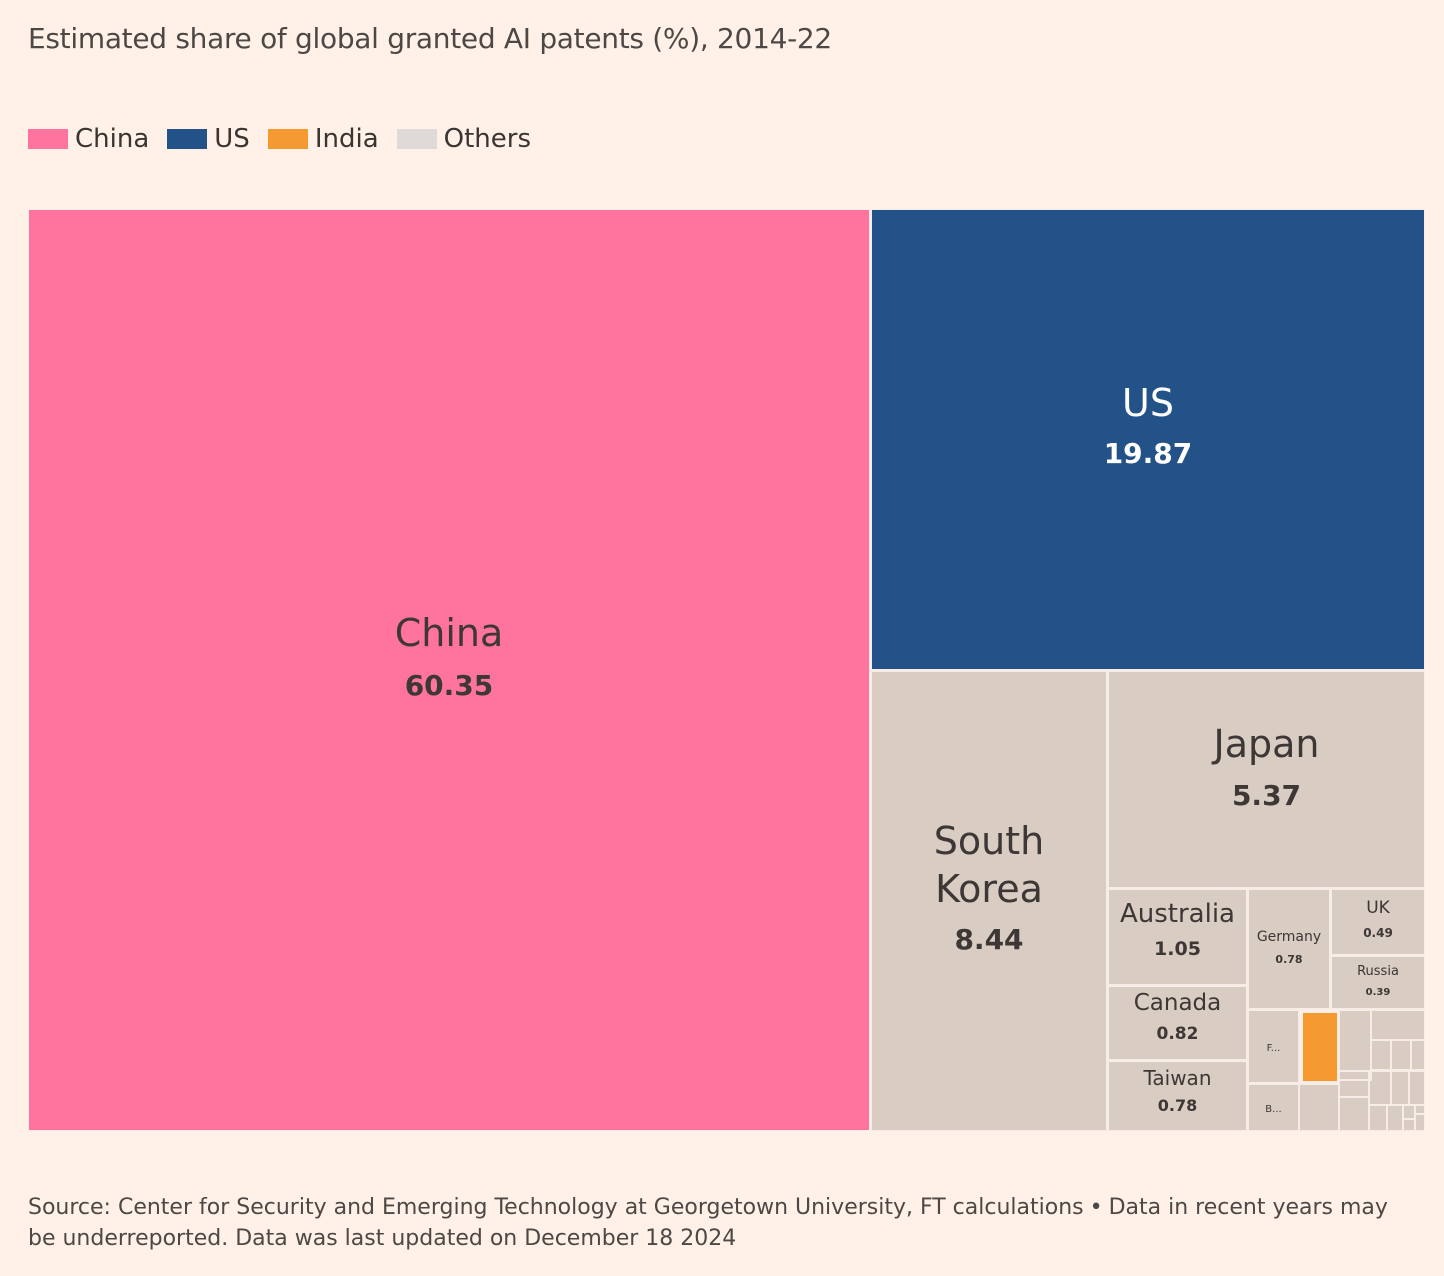 The image size is (1444, 1276). I want to click on legend-label-others: Others, so click(487, 139).